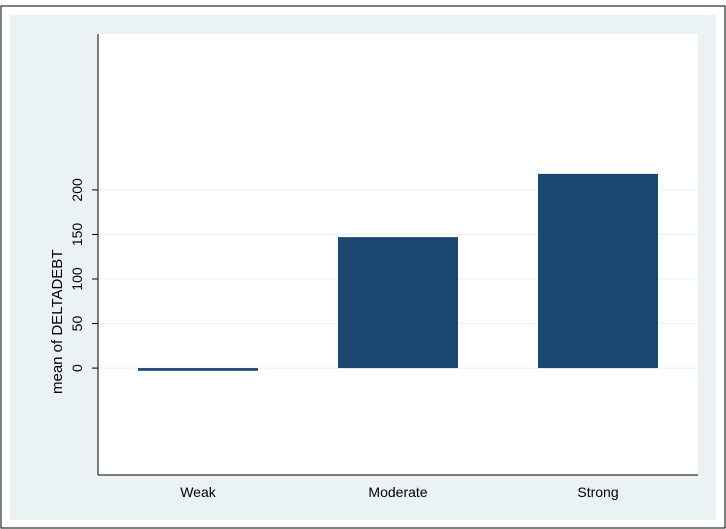  Describe the element at coordinates (57, 322) in the screenshot. I see `y-axis-title: mean of DELTADEBT` at that location.